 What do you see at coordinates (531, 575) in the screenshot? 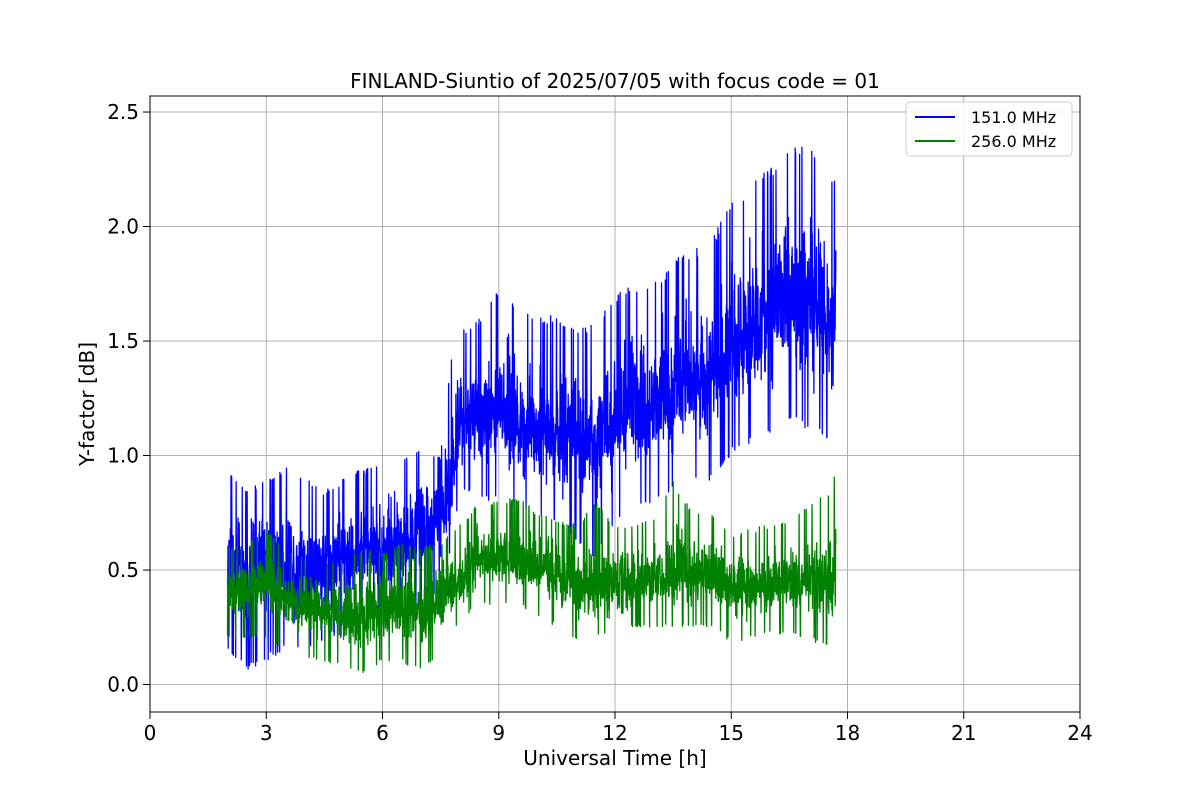
I see `series-line` at bounding box center [531, 575].